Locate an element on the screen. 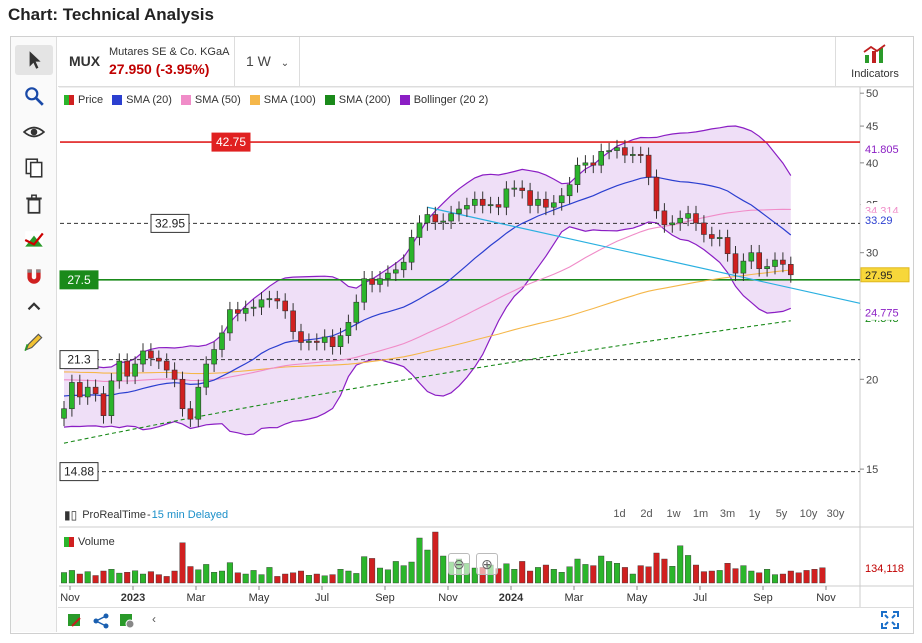 Image resolution: width=922 pixels, height=643 pixels. legend-label: Bollinger (20 2) is located at coordinates (451, 100).